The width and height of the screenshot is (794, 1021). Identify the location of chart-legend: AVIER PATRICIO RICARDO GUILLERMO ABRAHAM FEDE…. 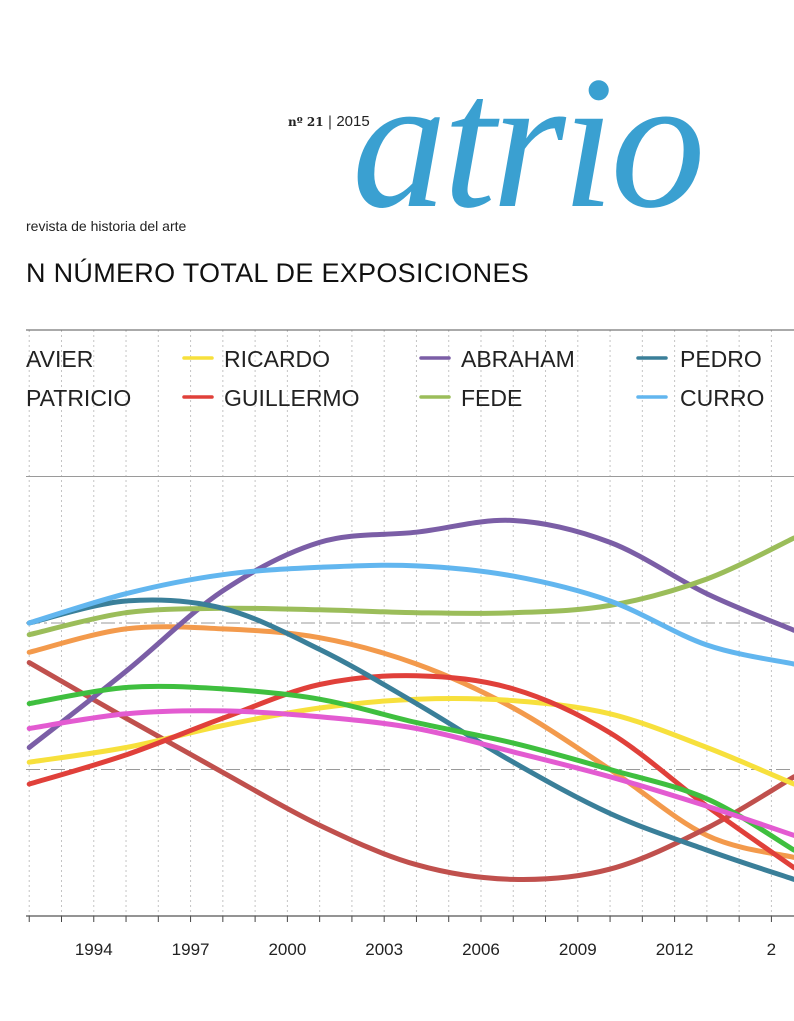
(395, 378).